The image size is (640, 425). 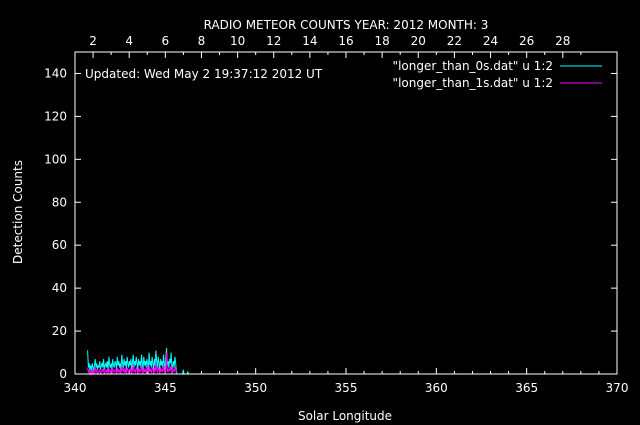 I want to click on y-tick-label: 0, so click(x=63, y=374).